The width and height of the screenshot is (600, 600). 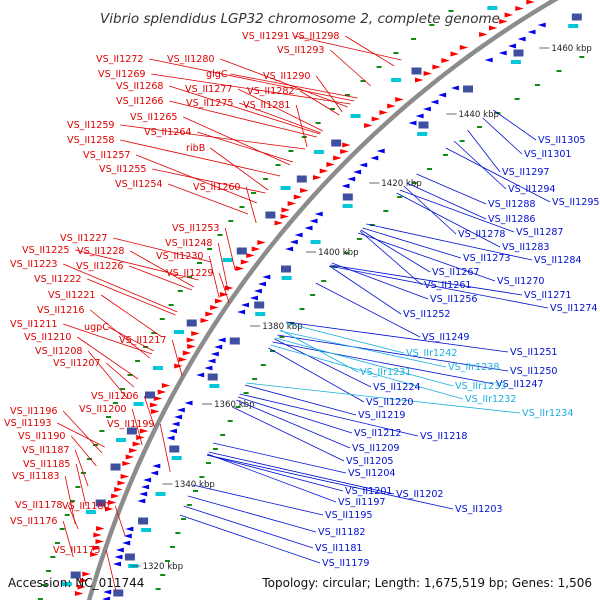 What do you see at coordinates (383, 398) in the screenshot?
I see `rna-locus-label-connector` at bounding box center [383, 398].